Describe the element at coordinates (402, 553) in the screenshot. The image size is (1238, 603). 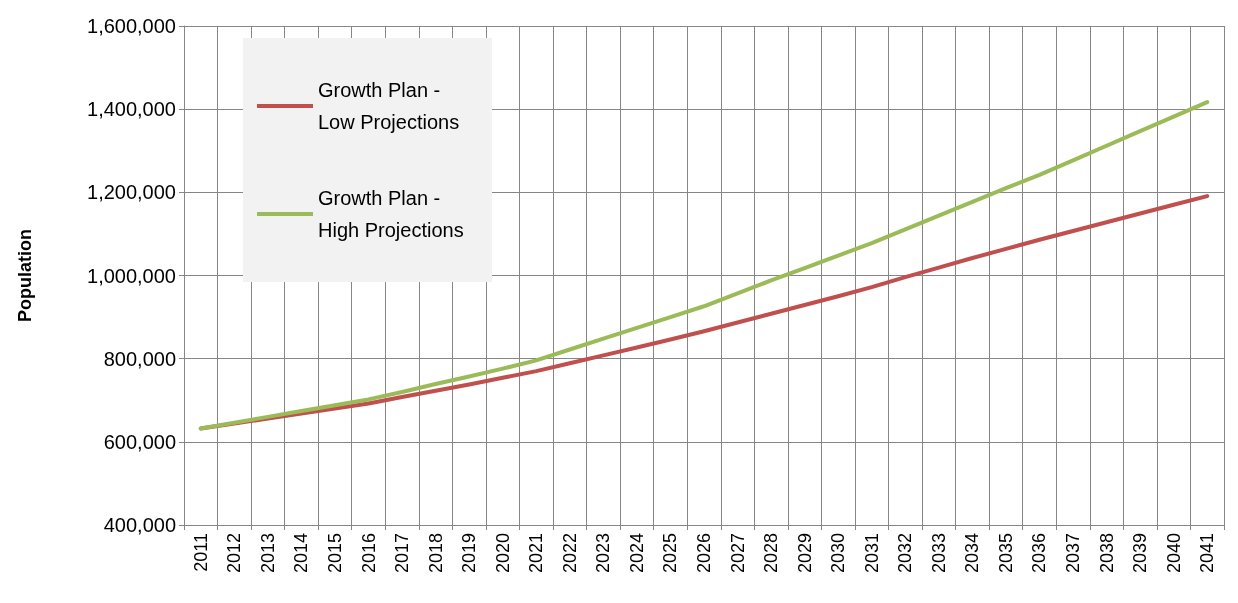
I see `x-tick-label: 2017` at that location.